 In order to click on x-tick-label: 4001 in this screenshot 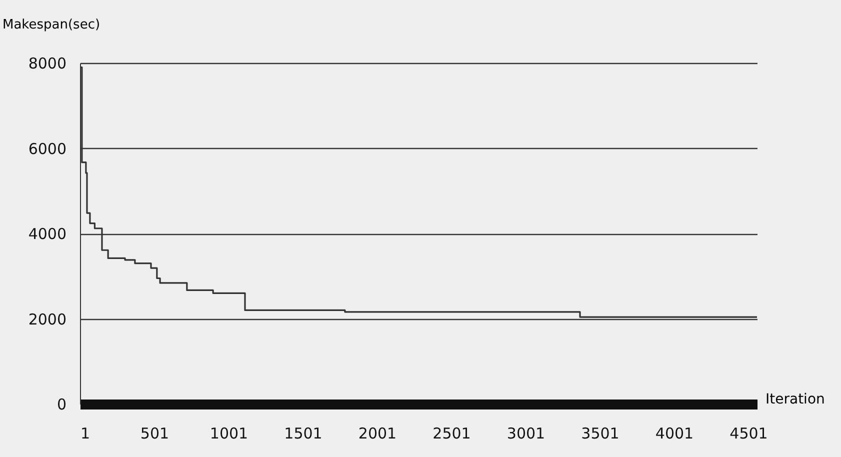, I will do `click(674, 433)`.